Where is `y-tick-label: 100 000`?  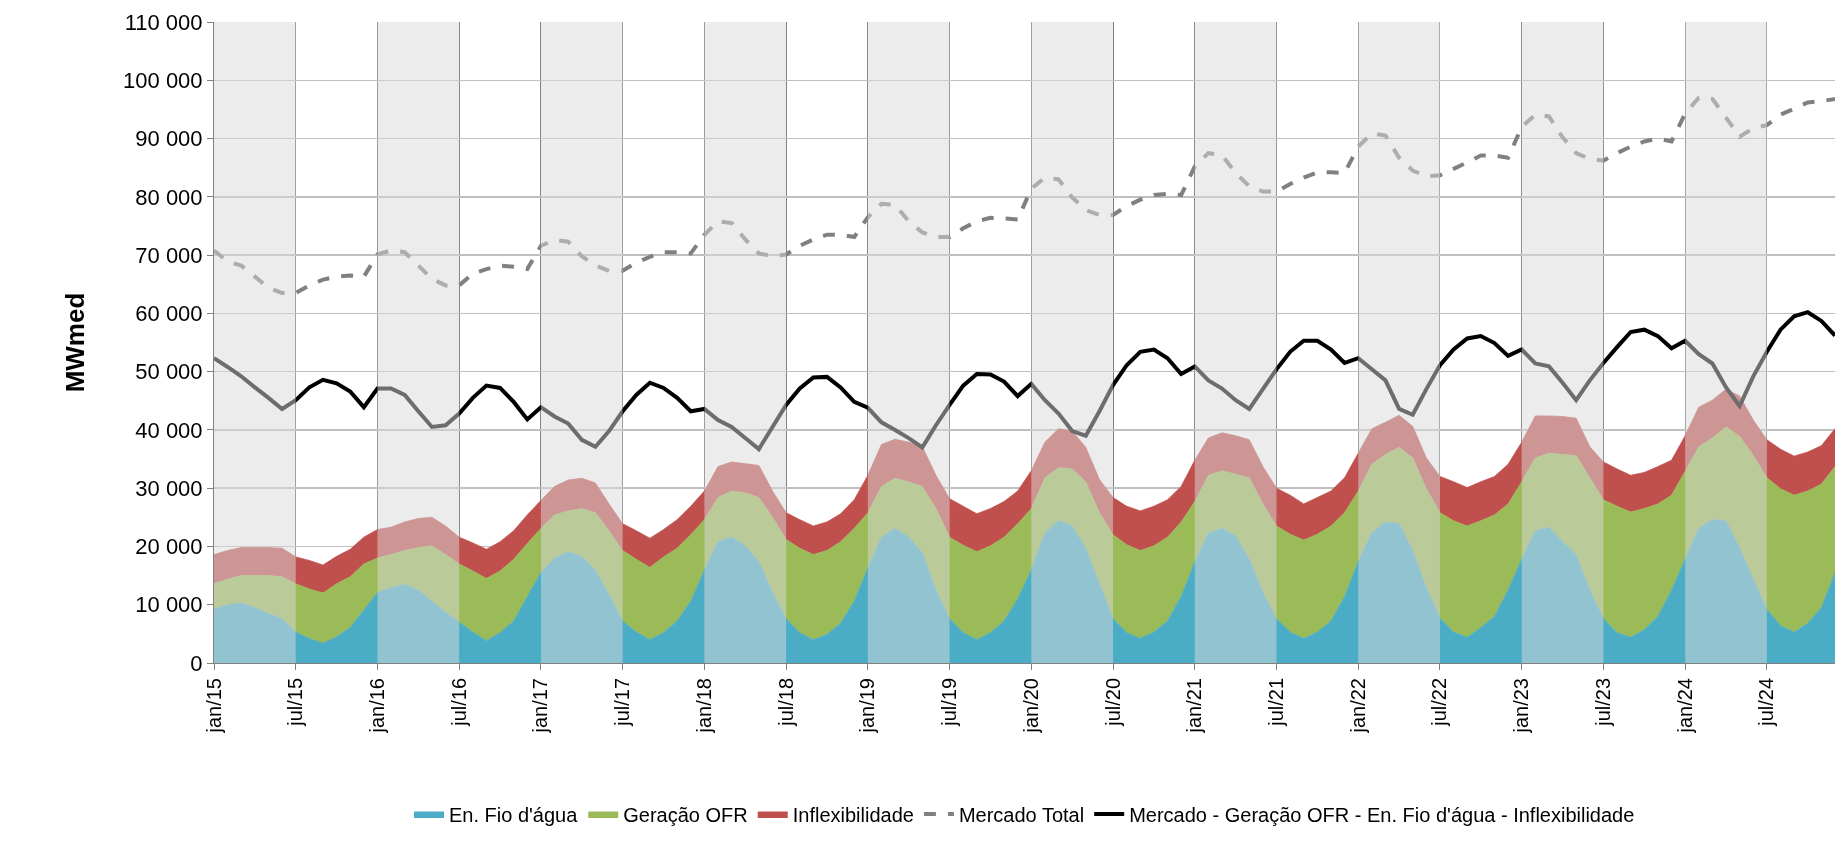 y-tick-label: 100 000 is located at coordinates (163, 80).